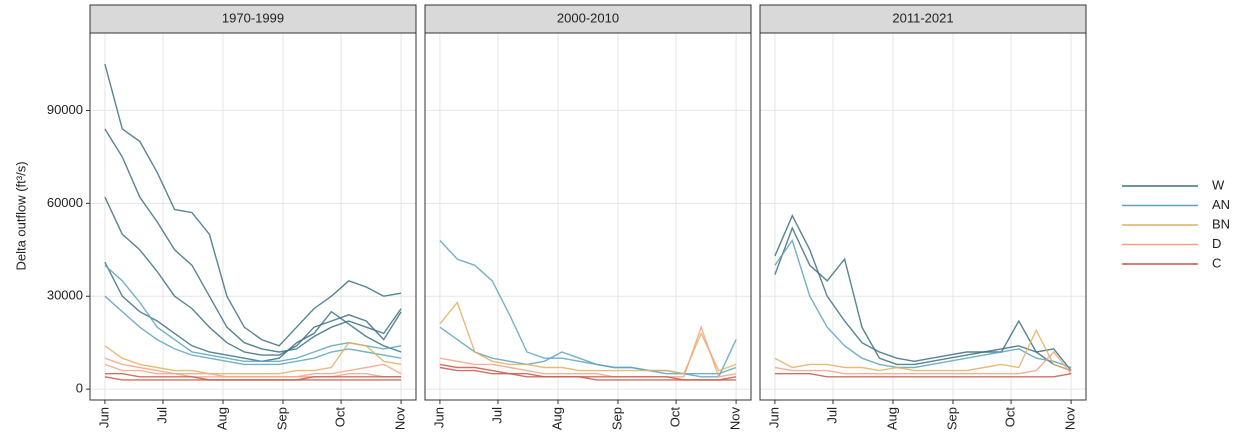 The image size is (1241, 446). Describe the element at coordinates (1221, 223) in the screenshot. I see `legend-label: BN` at that location.